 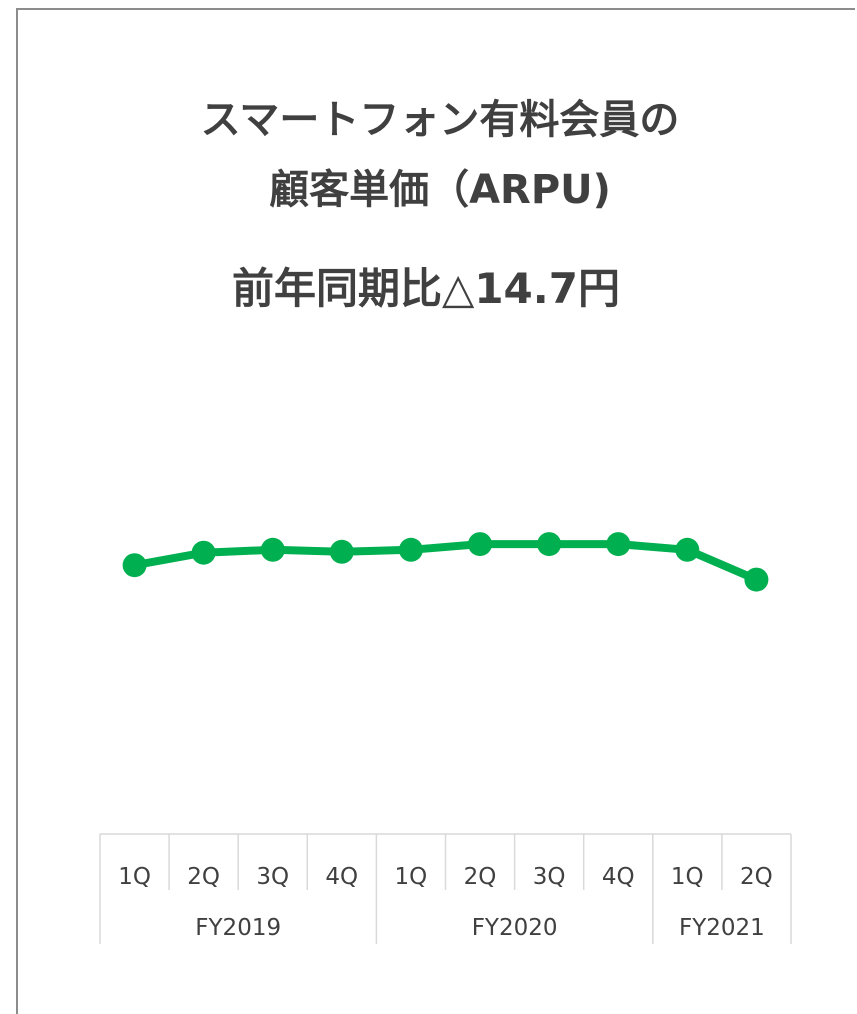 I want to click on category-axis: 1Q 2Q 3Q 4Q 1Q 2Q 3Q 4Q 1Q 2Q FY2019 FY2020 FY2021, so click(x=445, y=888).